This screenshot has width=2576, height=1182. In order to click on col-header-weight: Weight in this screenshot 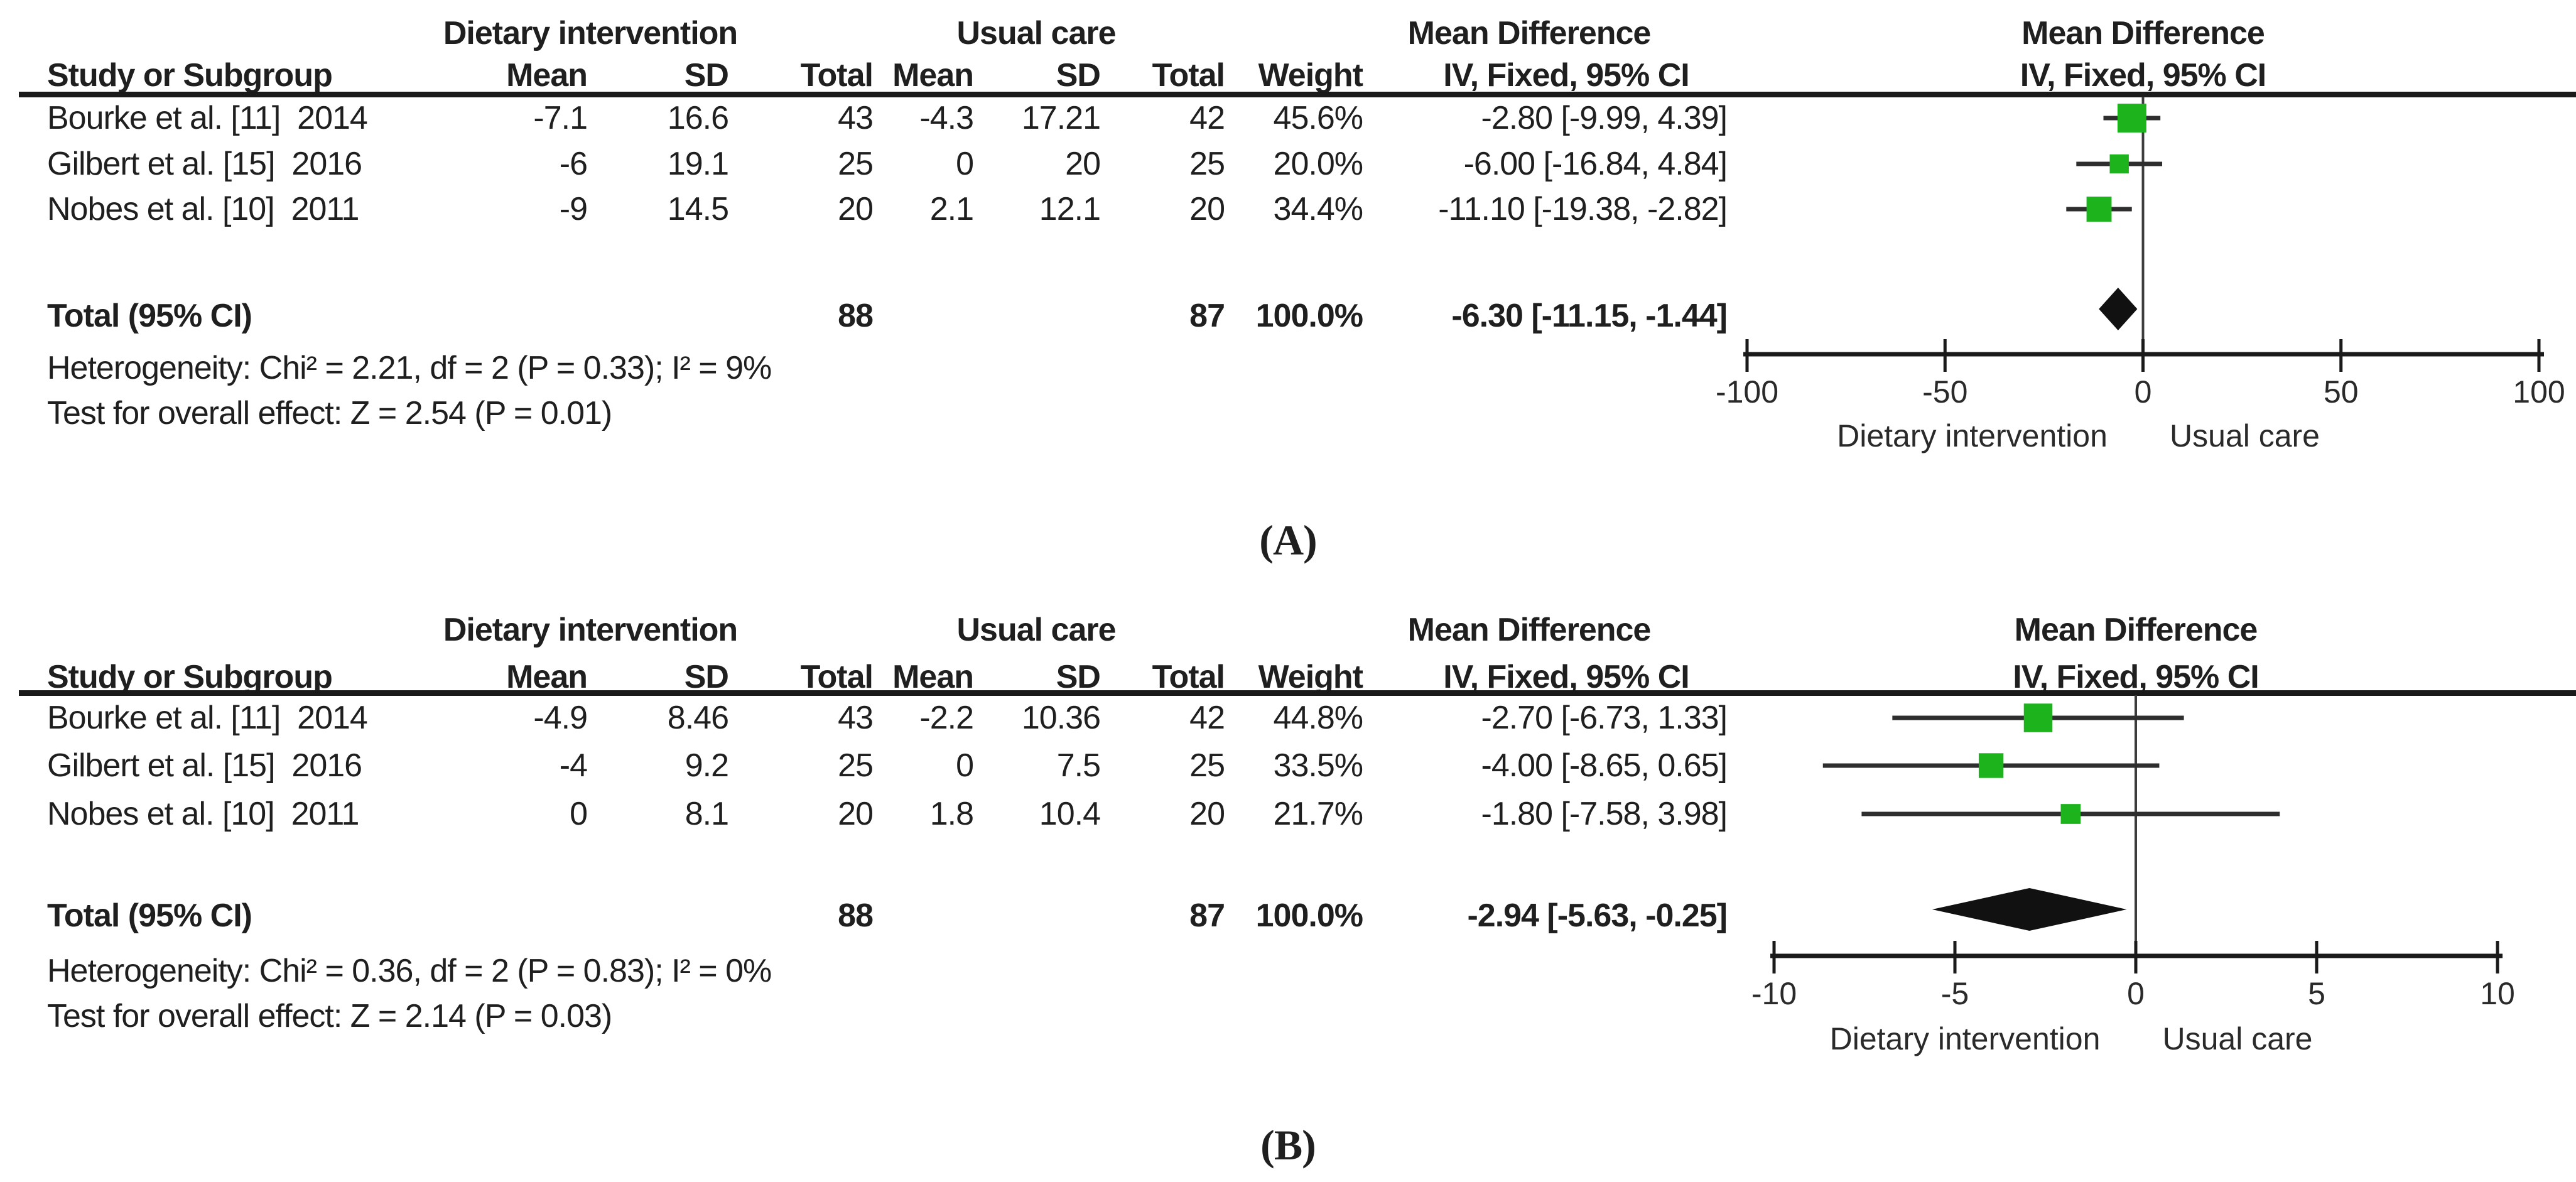, I will do `click(1310, 677)`.